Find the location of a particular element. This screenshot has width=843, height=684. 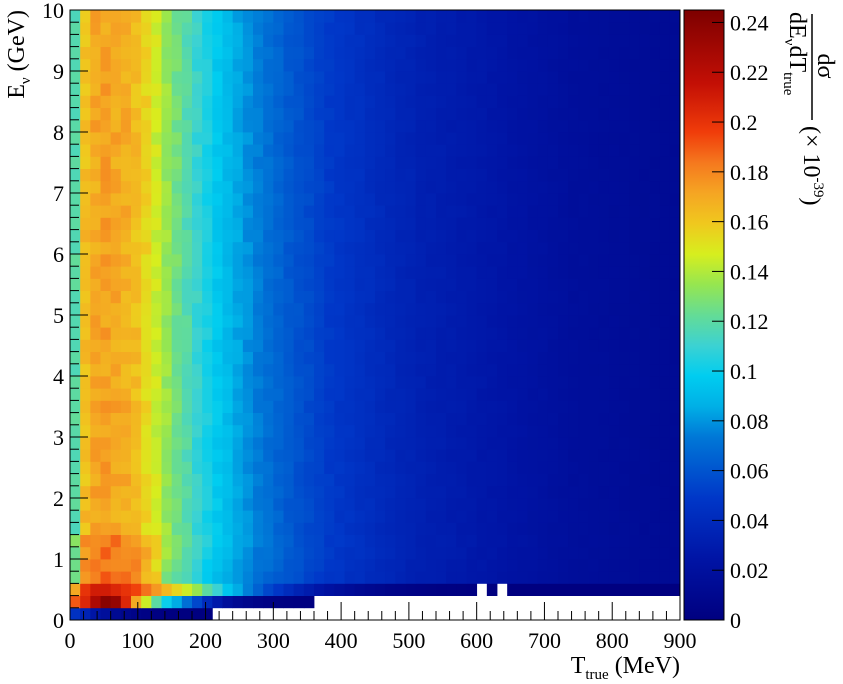

x-tick-label: 0 is located at coordinates (70, 640).